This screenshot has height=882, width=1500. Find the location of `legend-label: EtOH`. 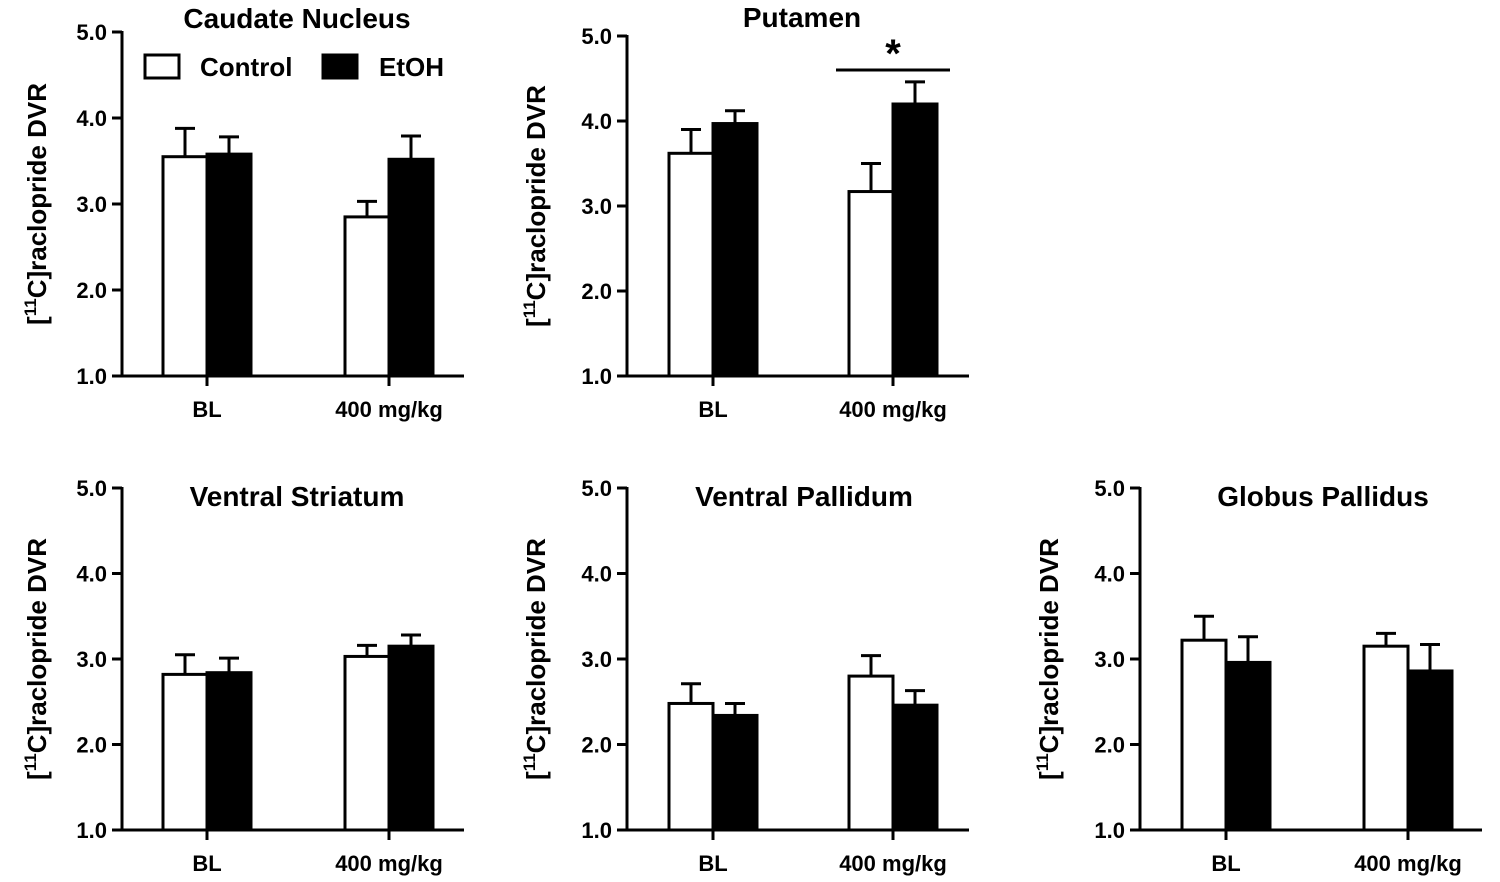

legend-label: EtOH is located at coordinates (411, 67).